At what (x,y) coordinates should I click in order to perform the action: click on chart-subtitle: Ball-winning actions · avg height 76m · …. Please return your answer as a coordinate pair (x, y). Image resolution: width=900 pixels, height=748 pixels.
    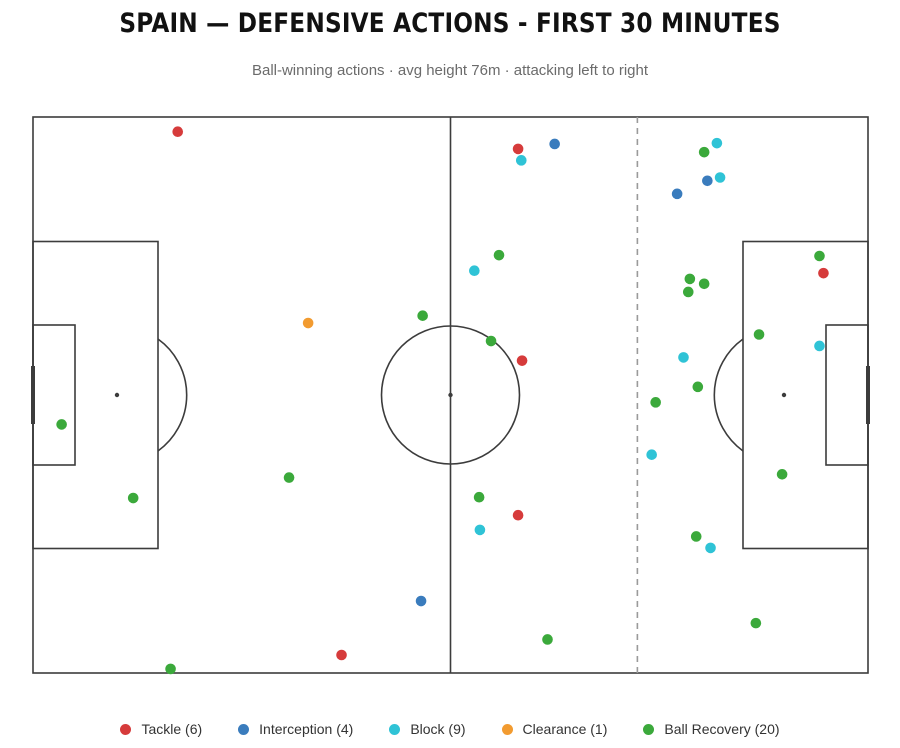
    Looking at the image, I should click on (450, 70).